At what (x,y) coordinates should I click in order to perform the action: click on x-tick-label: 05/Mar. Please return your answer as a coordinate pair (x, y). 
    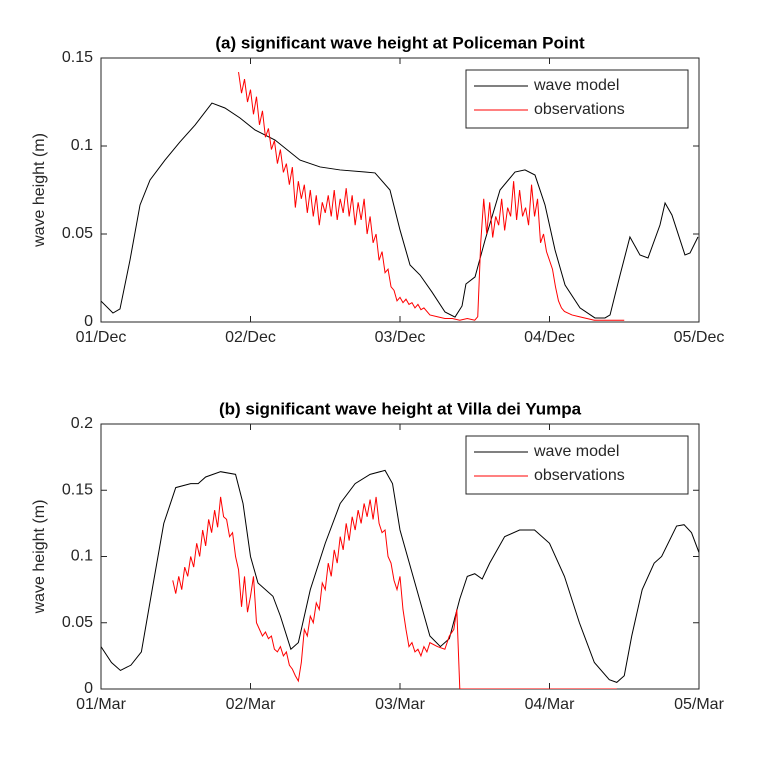
    Looking at the image, I should click on (699, 704).